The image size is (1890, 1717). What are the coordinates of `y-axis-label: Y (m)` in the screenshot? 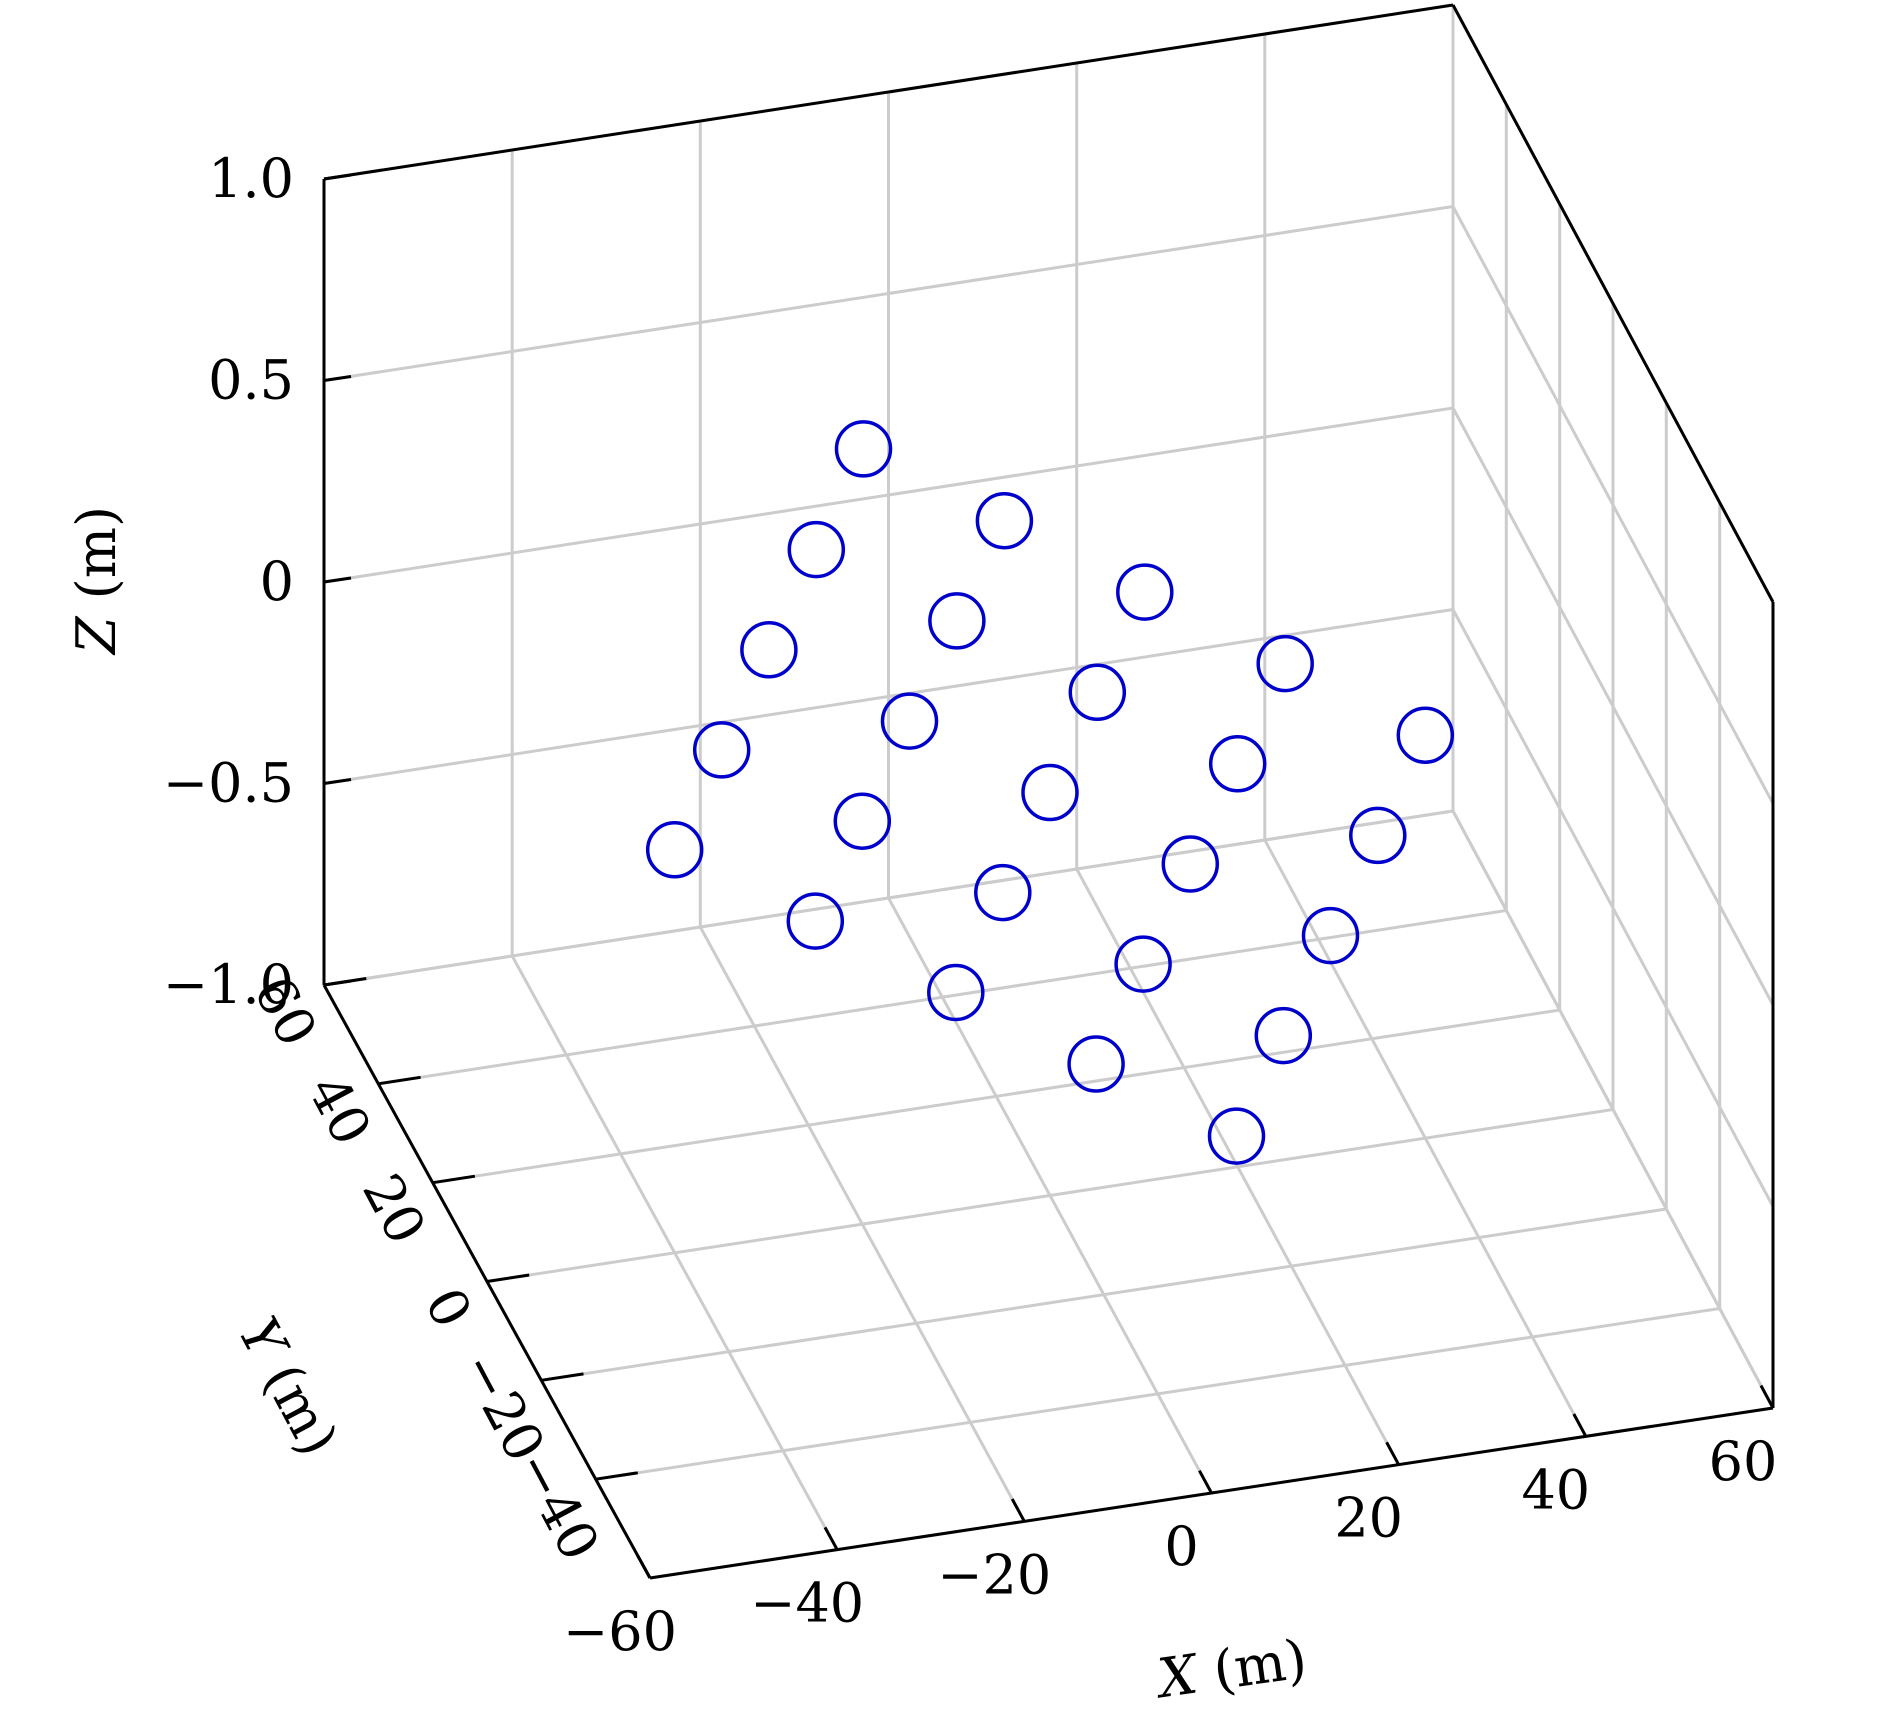 It's located at (288, 1386).